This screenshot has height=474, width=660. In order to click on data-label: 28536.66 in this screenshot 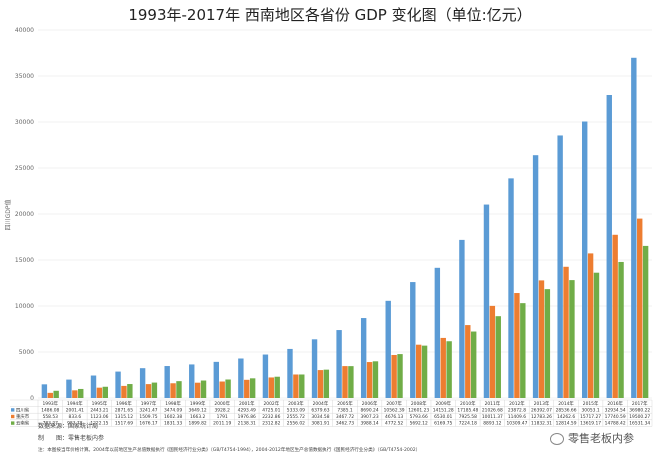, I will do `click(566, 410)`.